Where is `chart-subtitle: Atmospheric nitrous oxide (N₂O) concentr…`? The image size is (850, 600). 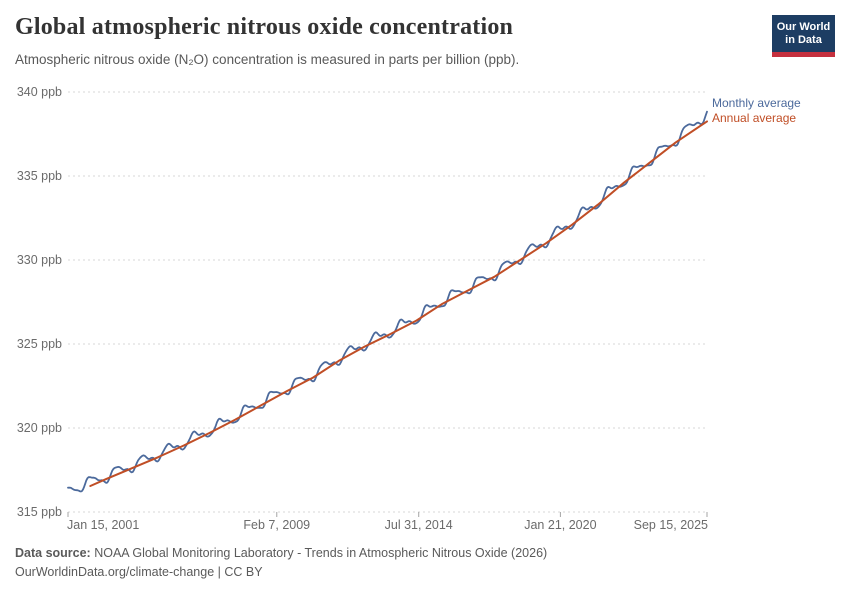 chart-subtitle: Atmospheric nitrous oxide (N₂O) concentr… is located at coordinates (267, 59).